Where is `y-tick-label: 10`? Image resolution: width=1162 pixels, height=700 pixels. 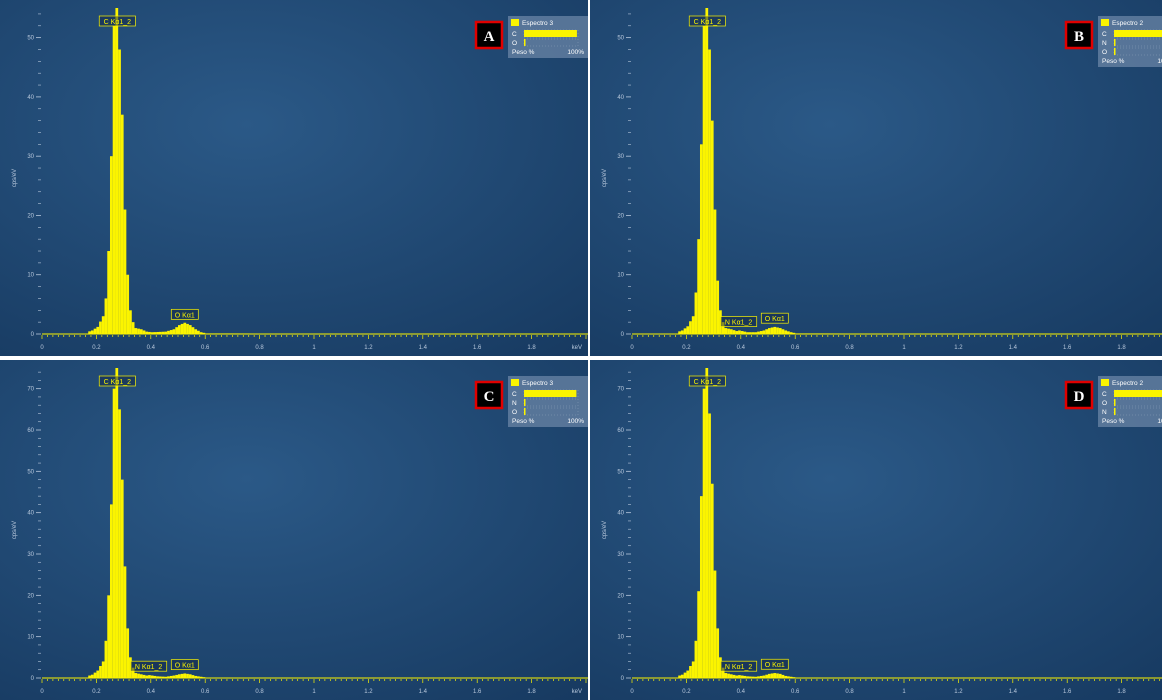
y-tick-label: 10 is located at coordinates (620, 638).